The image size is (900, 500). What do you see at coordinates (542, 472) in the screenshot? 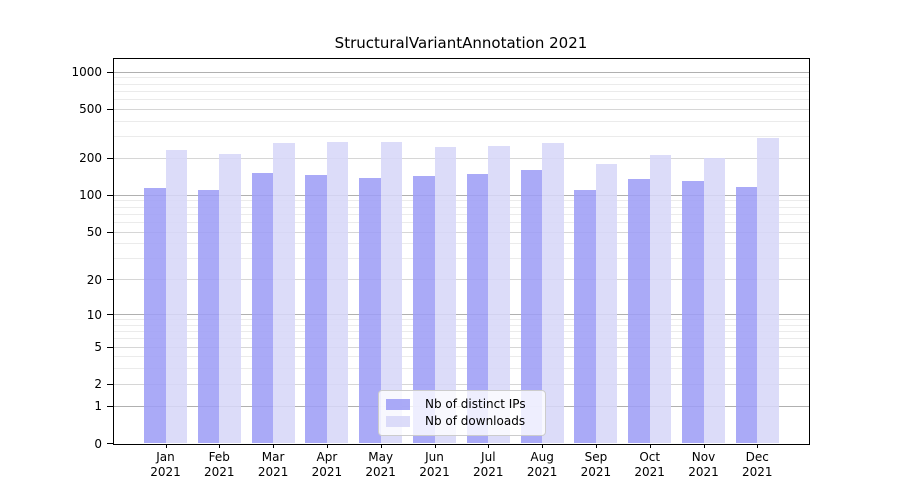
I see `x-tick-year-aug: 2021` at bounding box center [542, 472].